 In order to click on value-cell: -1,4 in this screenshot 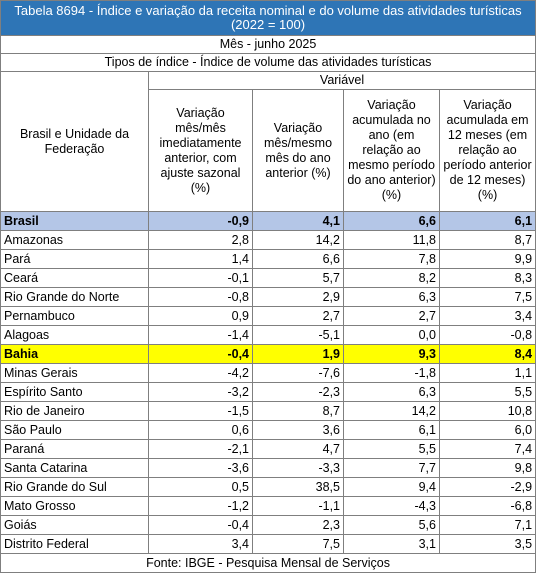, I will do `click(200, 335)`.